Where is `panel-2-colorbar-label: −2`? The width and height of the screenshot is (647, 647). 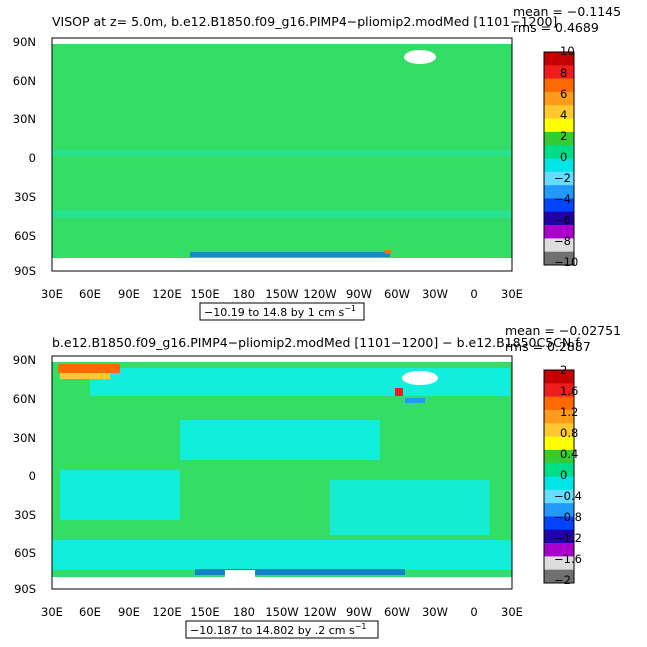
panel-2-colorbar-label: −2 is located at coordinates (562, 580).